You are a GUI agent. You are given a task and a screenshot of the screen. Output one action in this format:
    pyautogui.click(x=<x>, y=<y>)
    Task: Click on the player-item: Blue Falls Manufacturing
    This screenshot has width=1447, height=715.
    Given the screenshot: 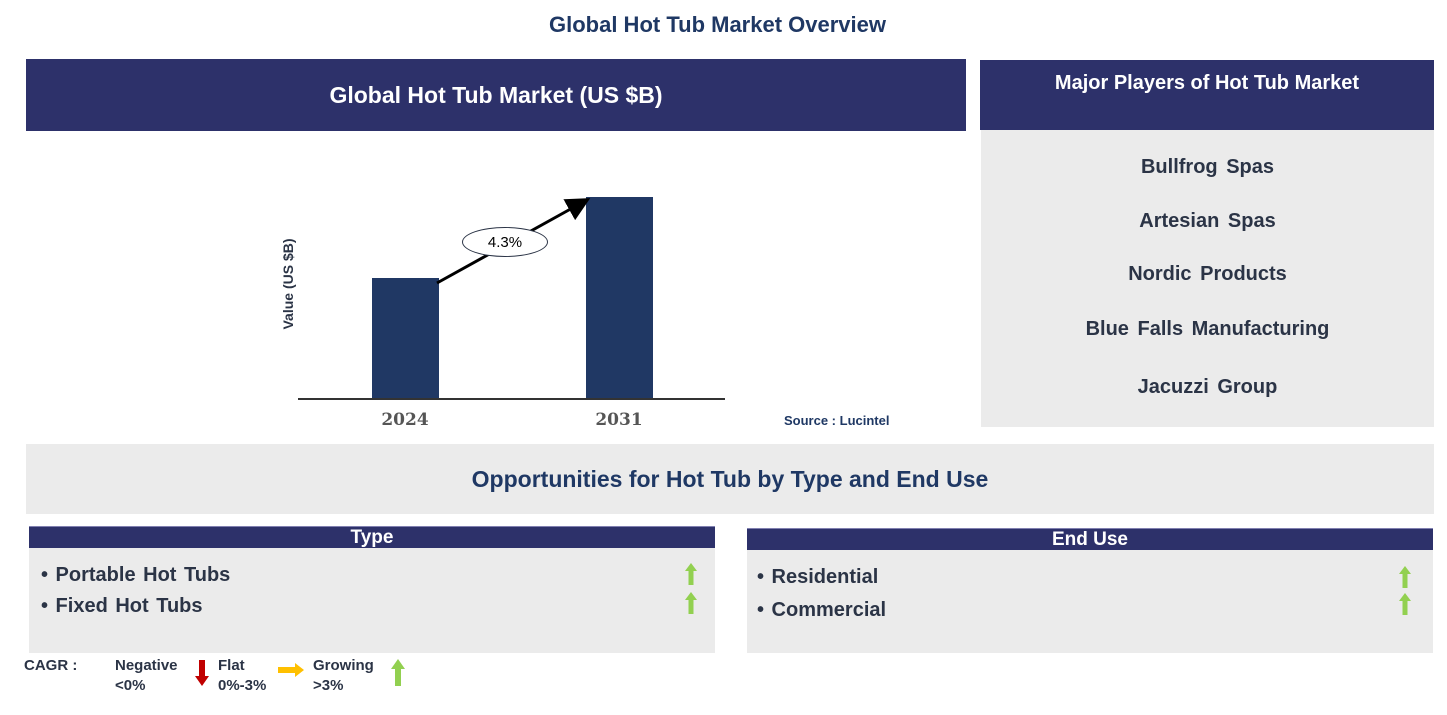 What is the action you would take?
    pyautogui.click(x=1207, y=329)
    